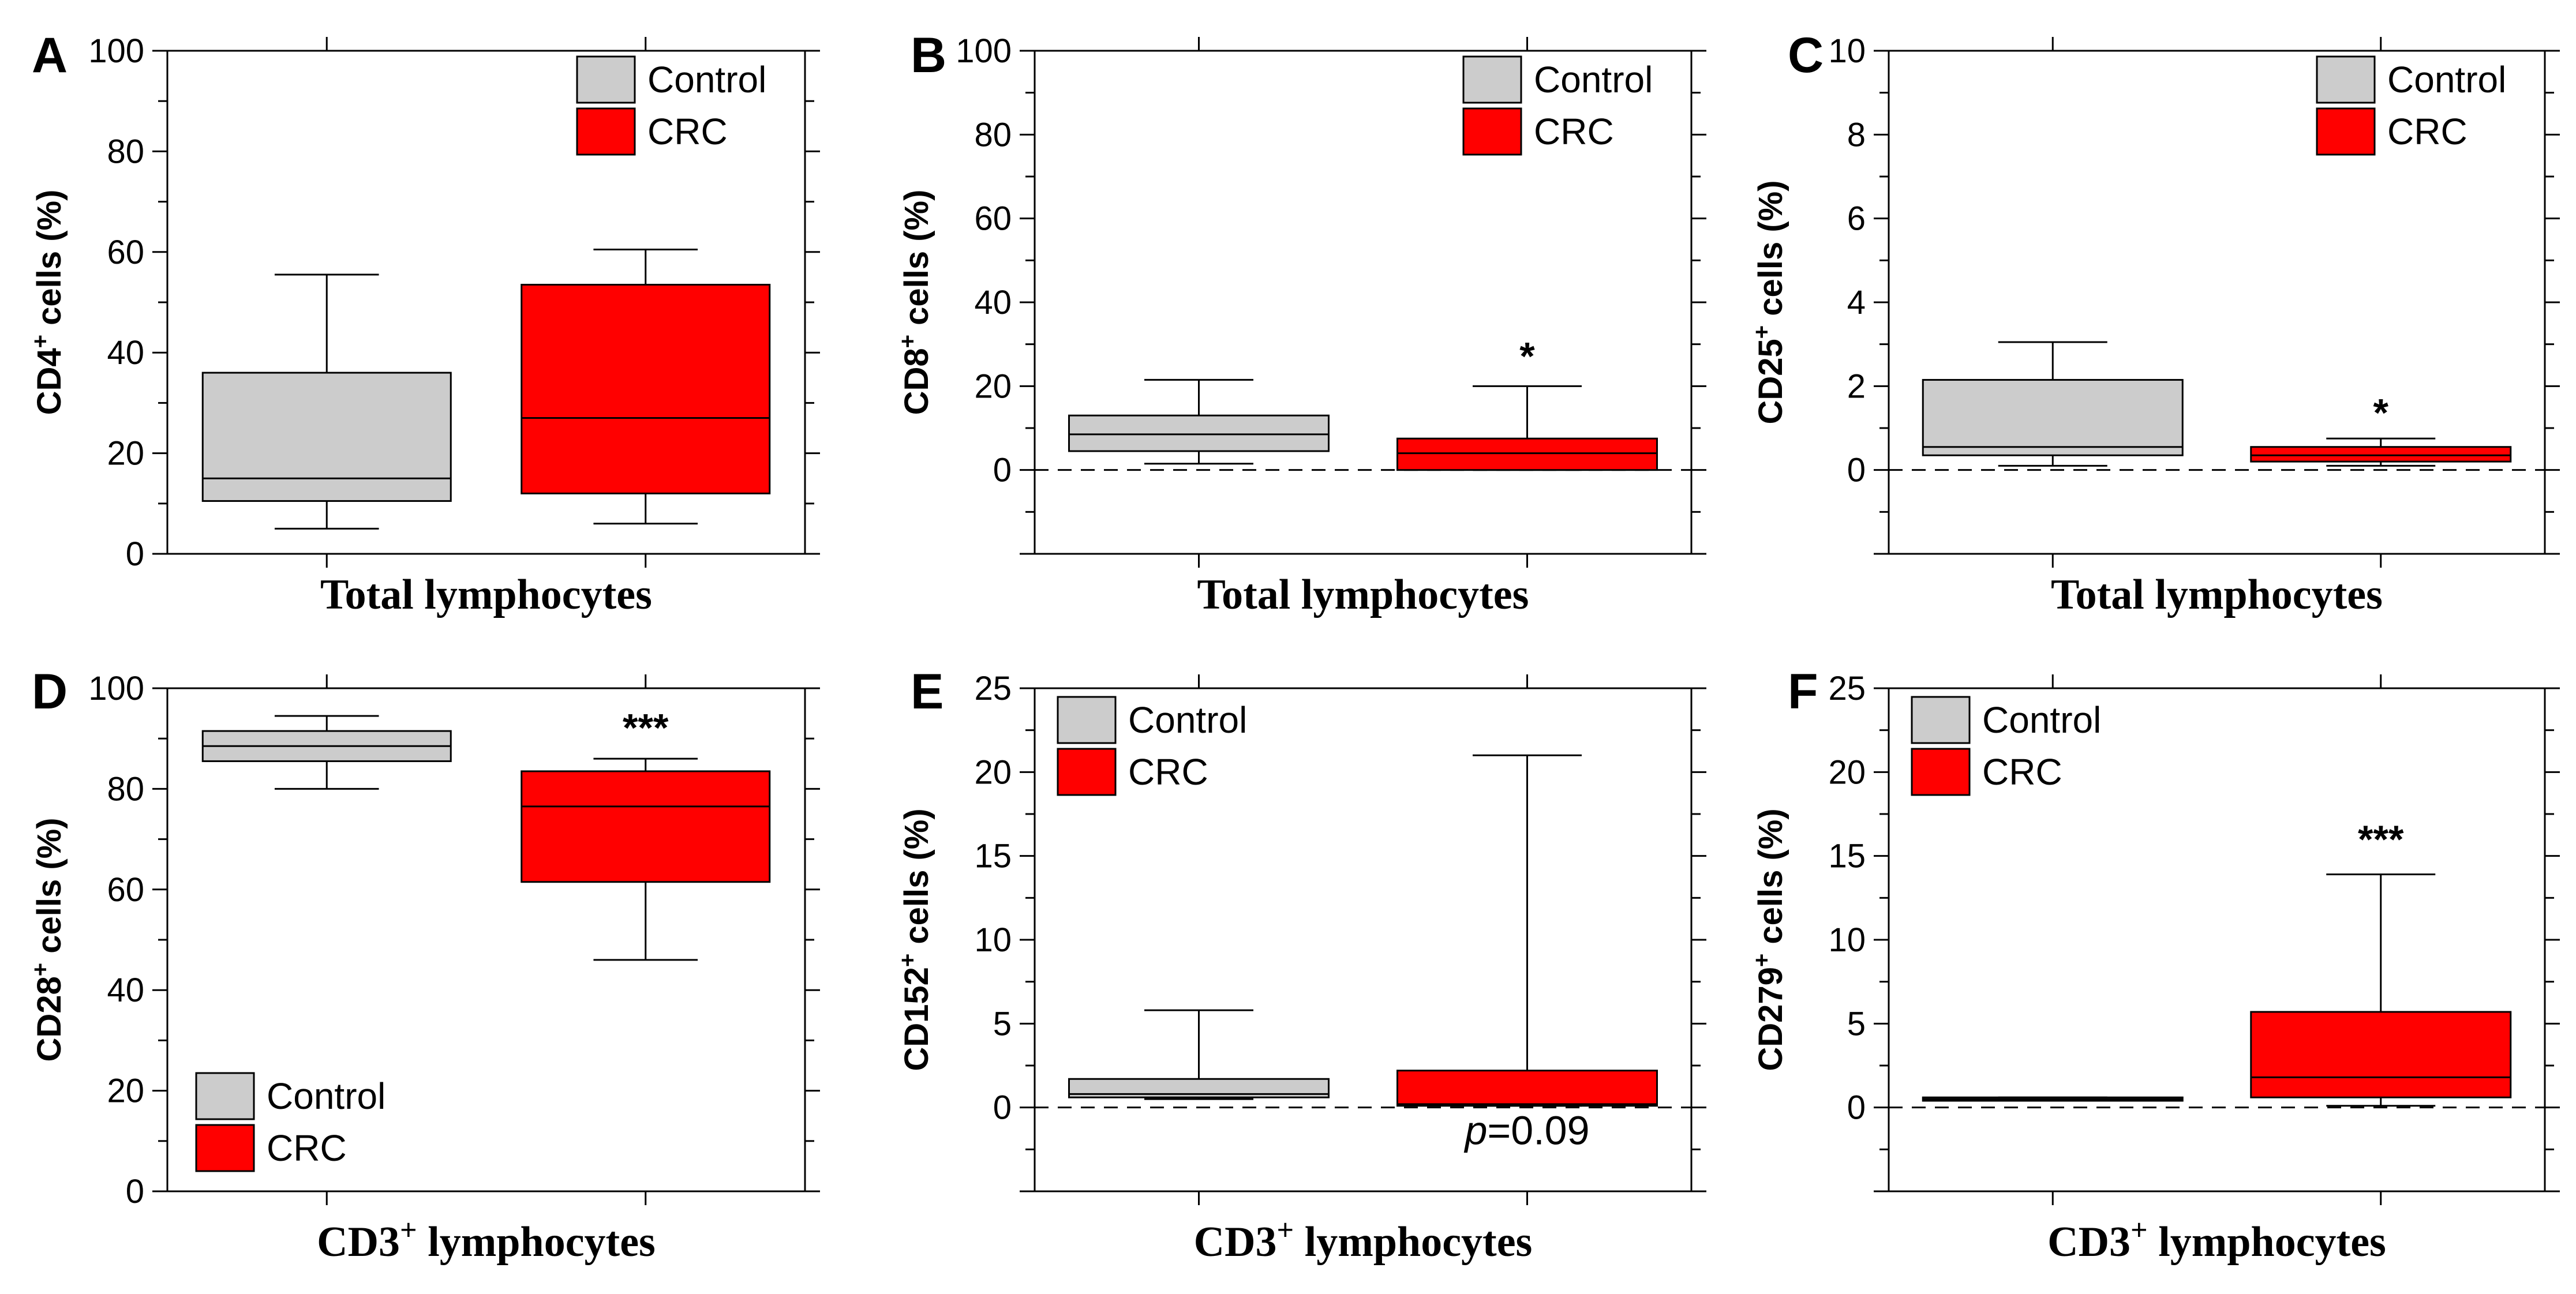 The width and height of the screenshot is (2576, 1294). I want to click on y-tick-label: 8, so click(1856, 134).